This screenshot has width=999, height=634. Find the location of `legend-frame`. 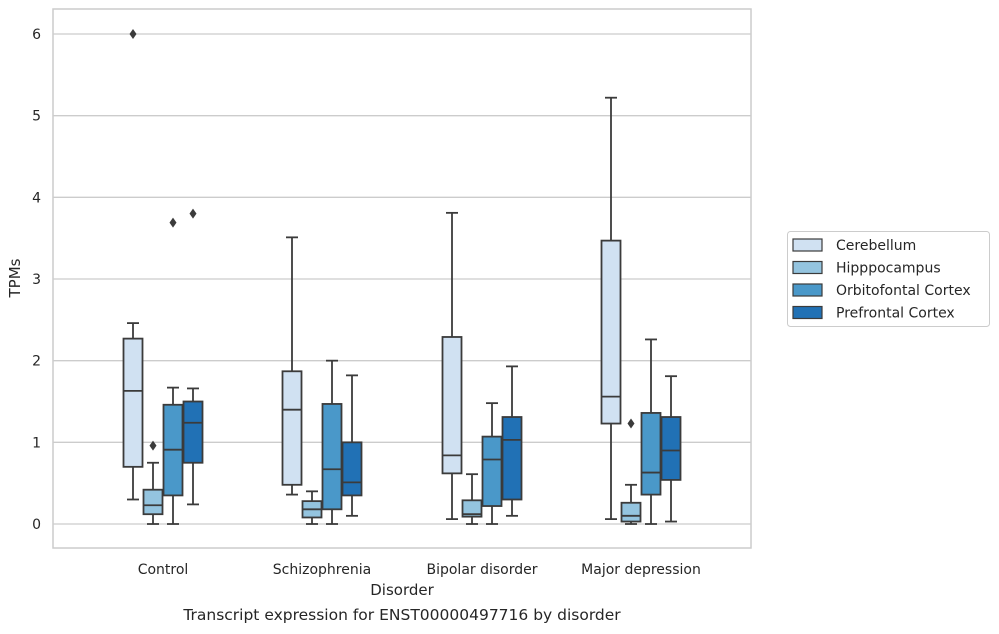

legend-frame is located at coordinates (888, 279).